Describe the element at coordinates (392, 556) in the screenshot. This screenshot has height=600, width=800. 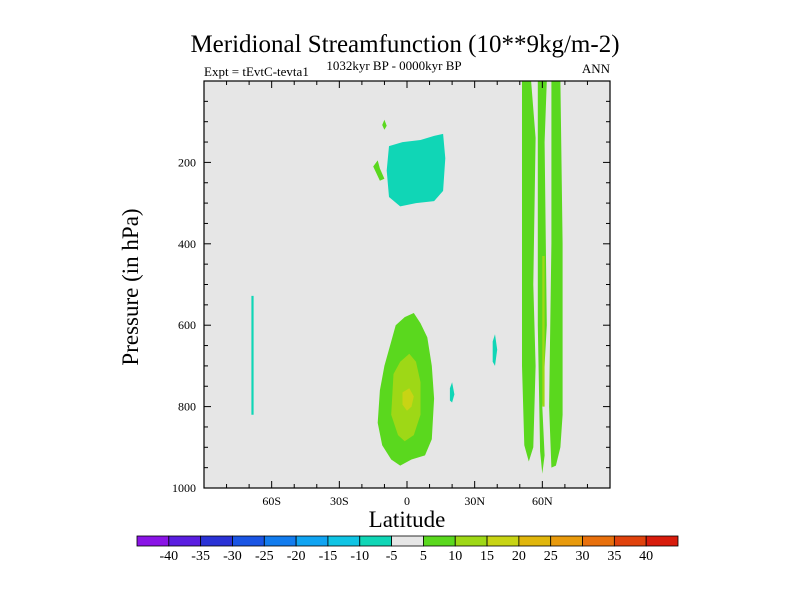
I see `colorbar-label: -5` at that location.